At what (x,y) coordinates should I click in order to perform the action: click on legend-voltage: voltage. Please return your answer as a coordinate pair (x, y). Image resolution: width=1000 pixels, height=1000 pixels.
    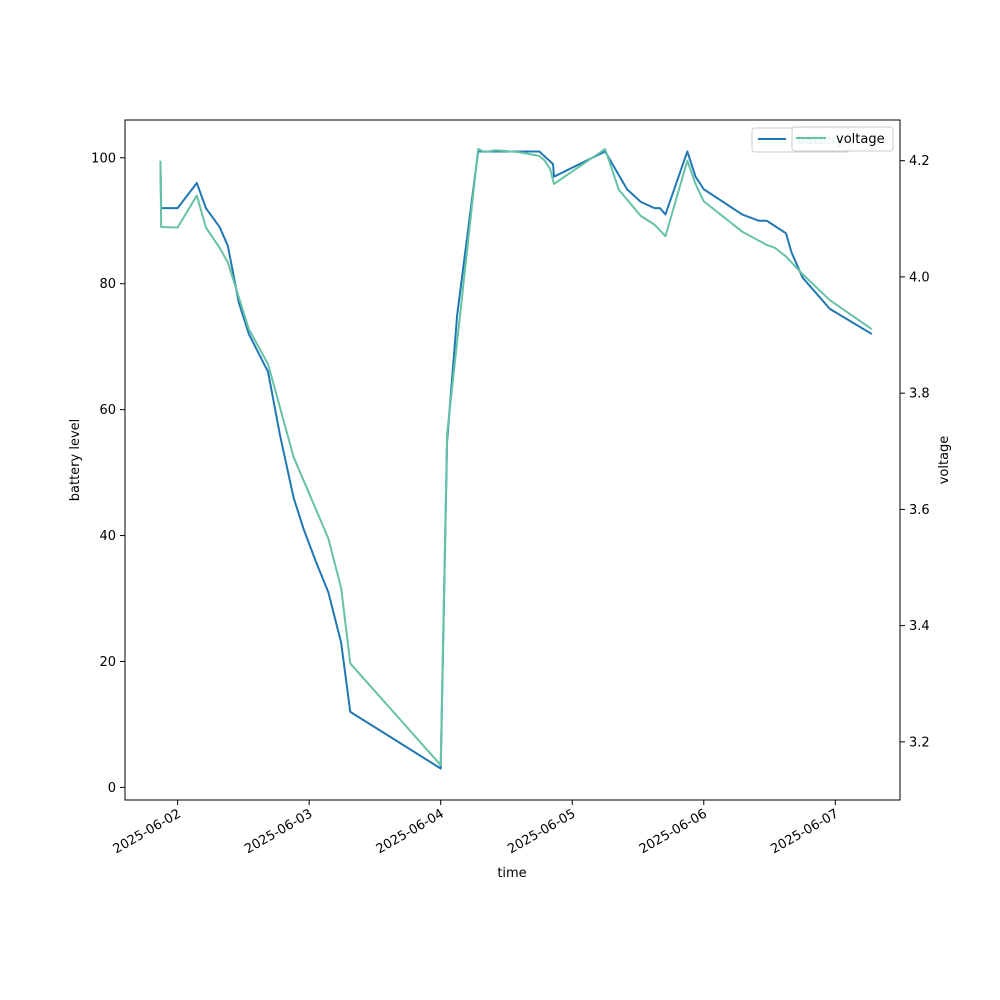
    Looking at the image, I should click on (842, 139).